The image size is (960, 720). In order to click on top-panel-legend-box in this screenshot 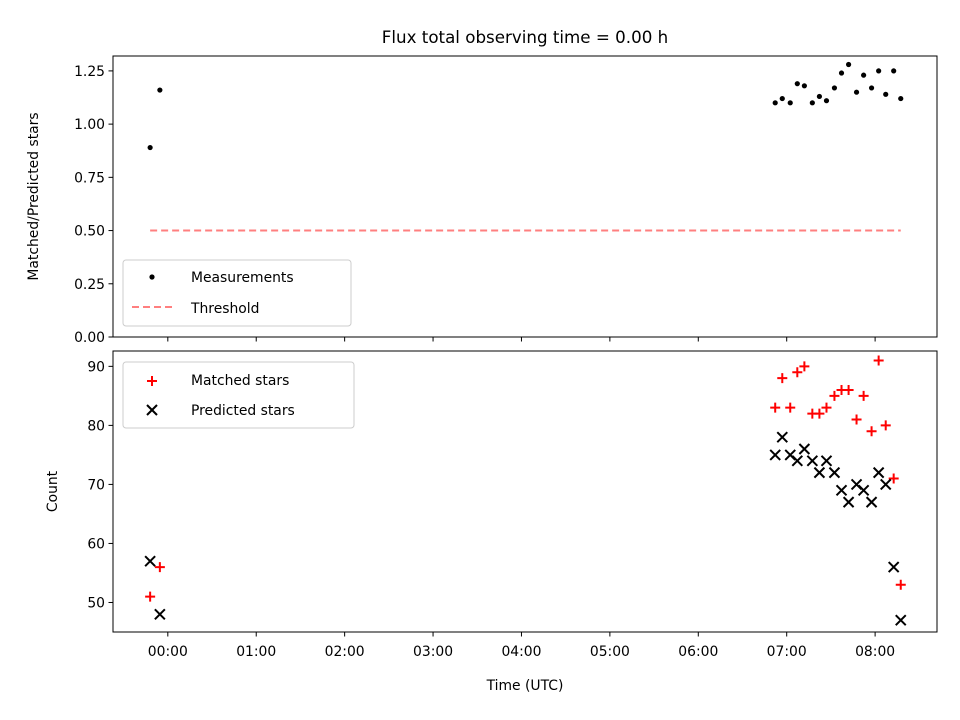, I will do `click(237, 293)`.